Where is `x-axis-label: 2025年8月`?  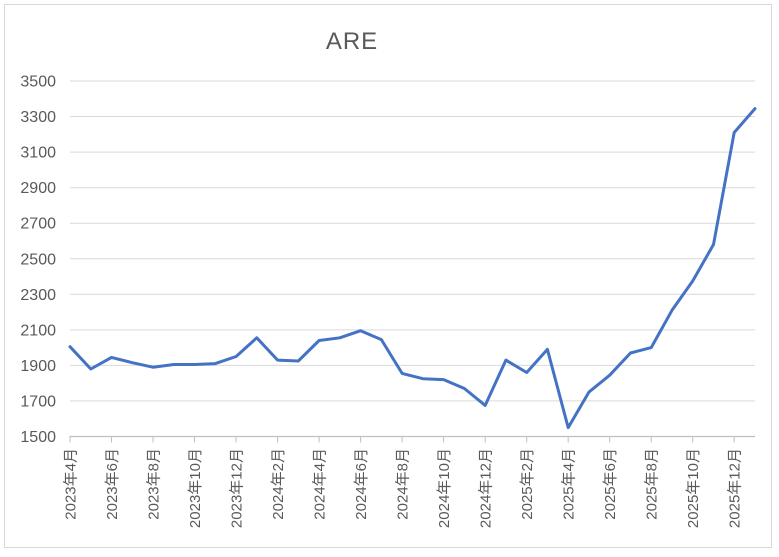
x-axis-label: 2025年8月 is located at coordinates (652, 484).